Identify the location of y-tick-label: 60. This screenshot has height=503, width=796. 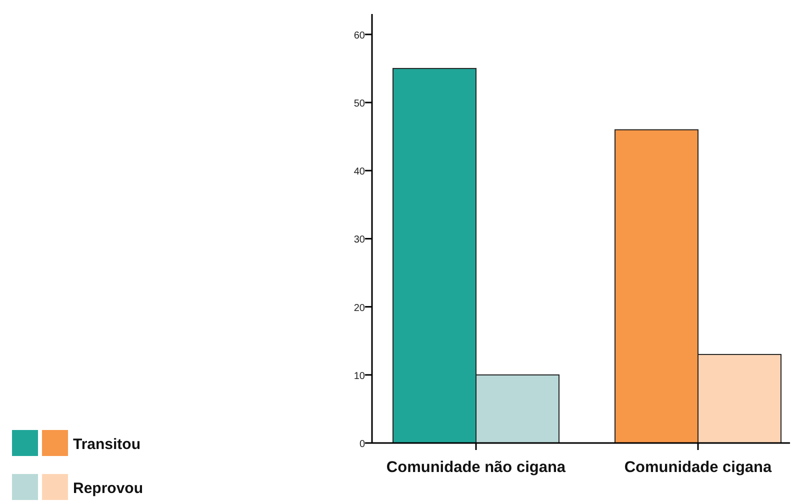
(360, 36).